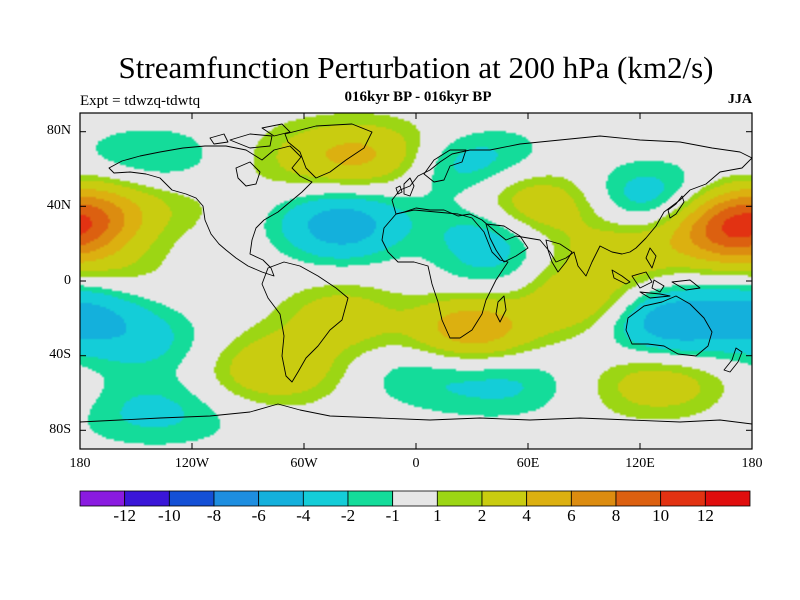  Describe the element at coordinates (733, 360) in the screenshot. I see `coastline-new-zealand` at that location.